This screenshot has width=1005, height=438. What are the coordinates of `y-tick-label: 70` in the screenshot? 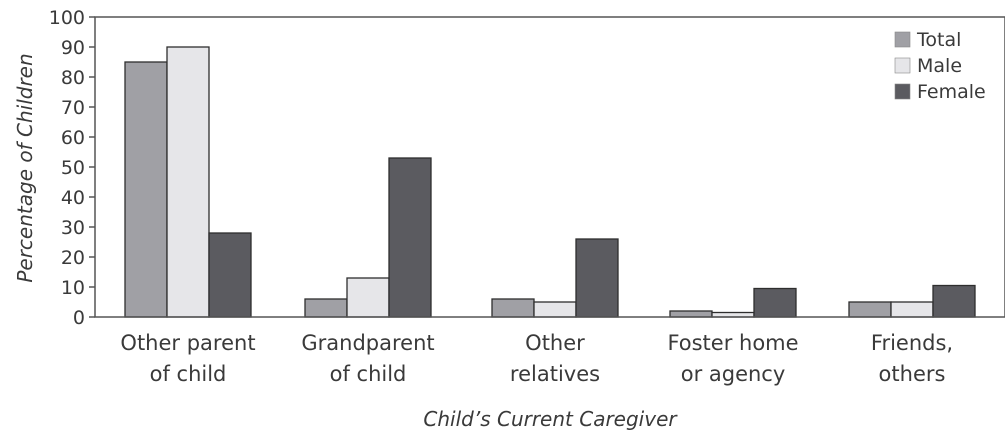 It's located at (73, 108).